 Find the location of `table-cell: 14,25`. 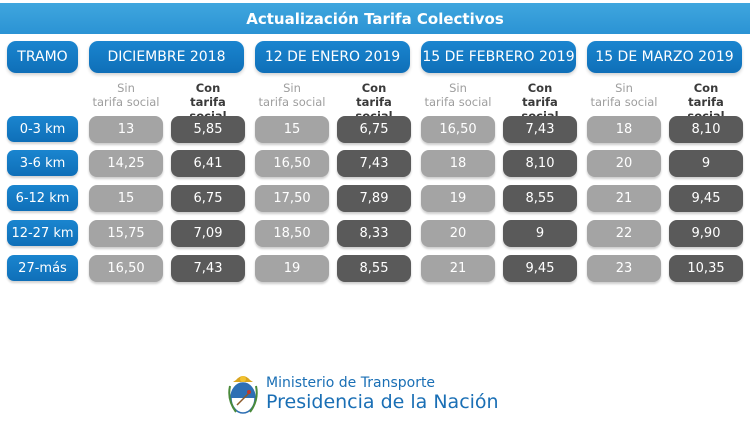

table-cell: 14,25 is located at coordinates (126, 163).